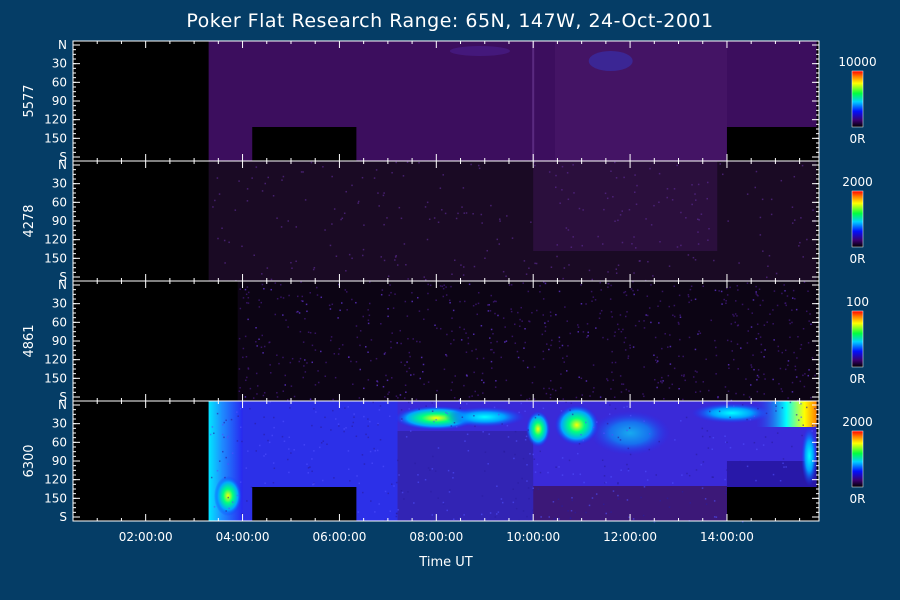 The image size is (900, 600). I want to click on x-tick-label: 12:00:00, so click(630, 537).